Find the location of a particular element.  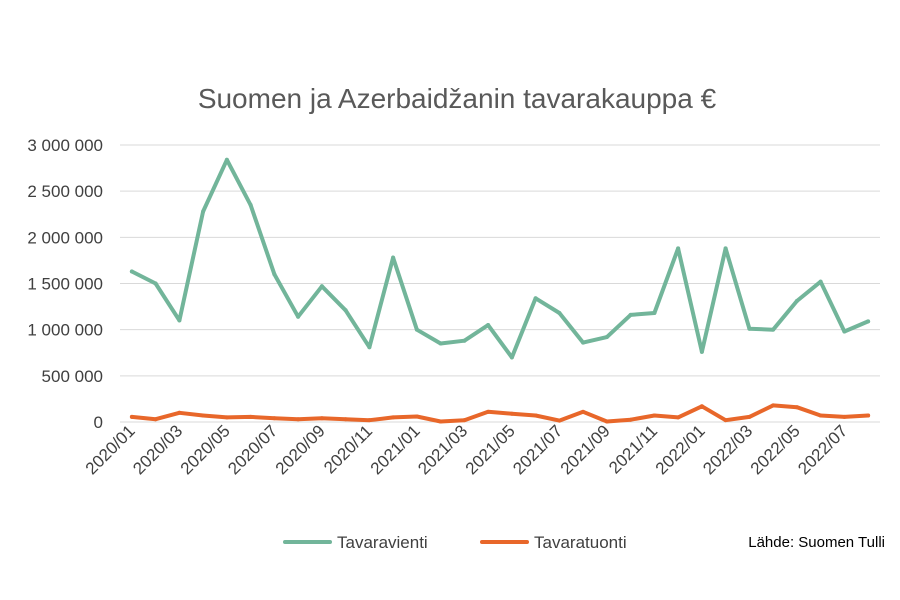

x-tick-label: 2022/05 is located at coordinates (775, 449).